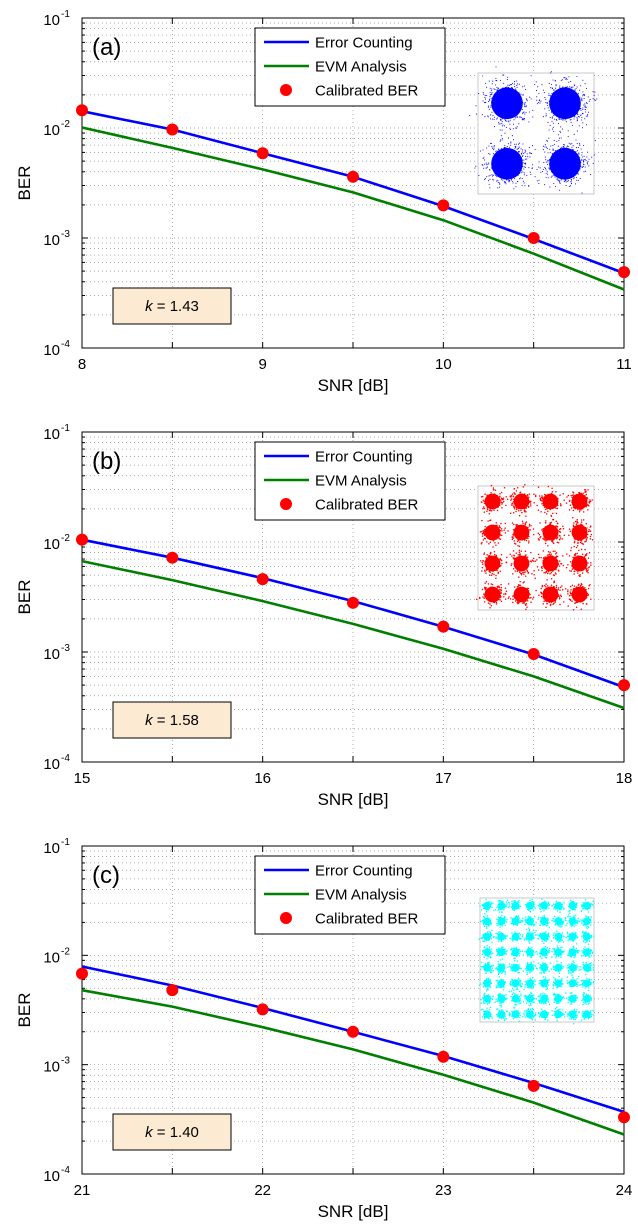 The image size is (638, 1225). I want to click on y-tick-label-base: 10, so click(51, 130).